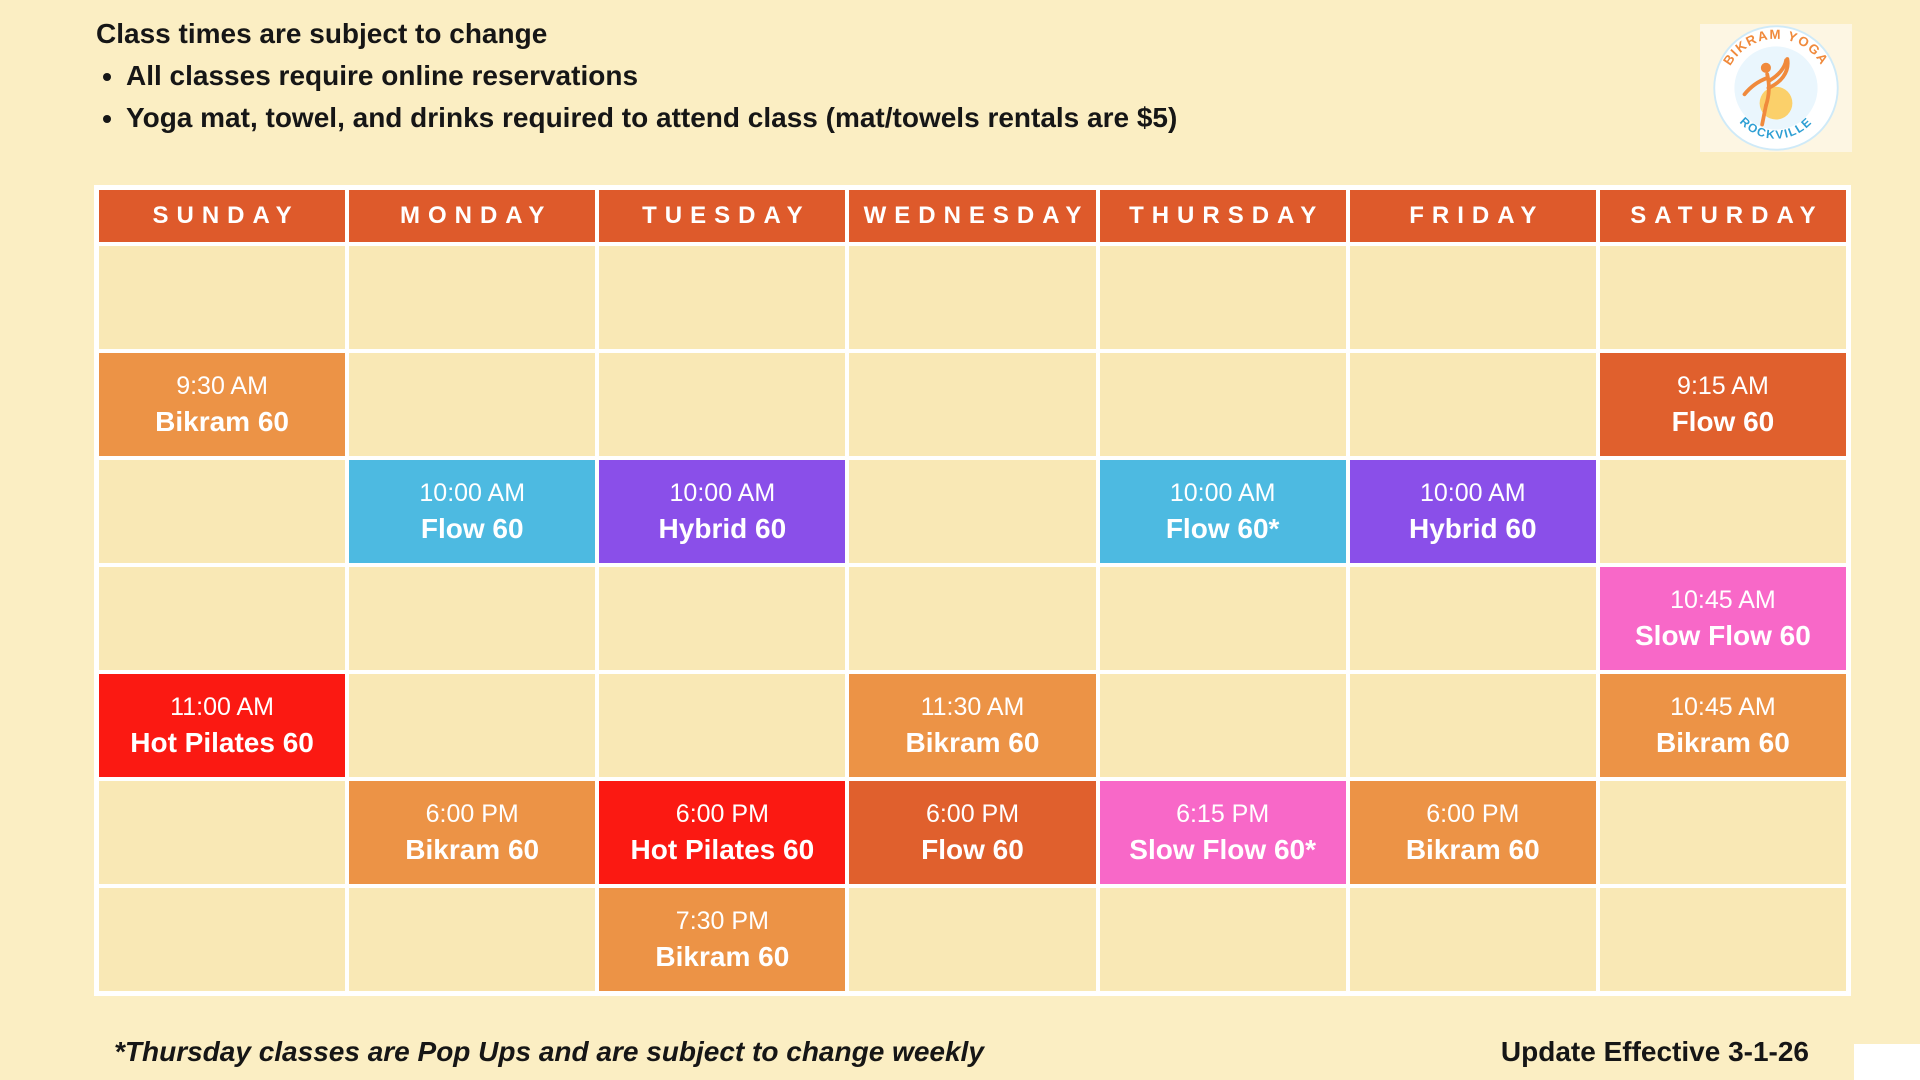 The height and width of the screenshot is (1080, 1920). Describe the element at coordinates (1654, 1051) in the screenshot. I see `effective-date: Update Effective 3-1-26` at that location.